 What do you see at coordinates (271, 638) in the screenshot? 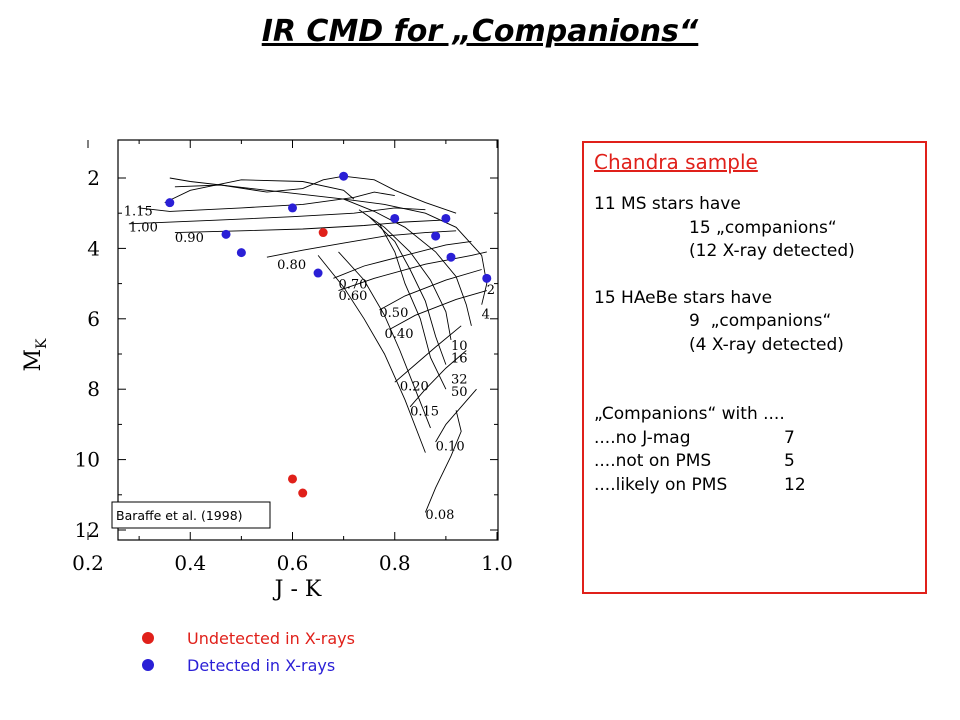
I see `legend-undetected-label: Undetected in X-rays` at bounding box center [271, 638].